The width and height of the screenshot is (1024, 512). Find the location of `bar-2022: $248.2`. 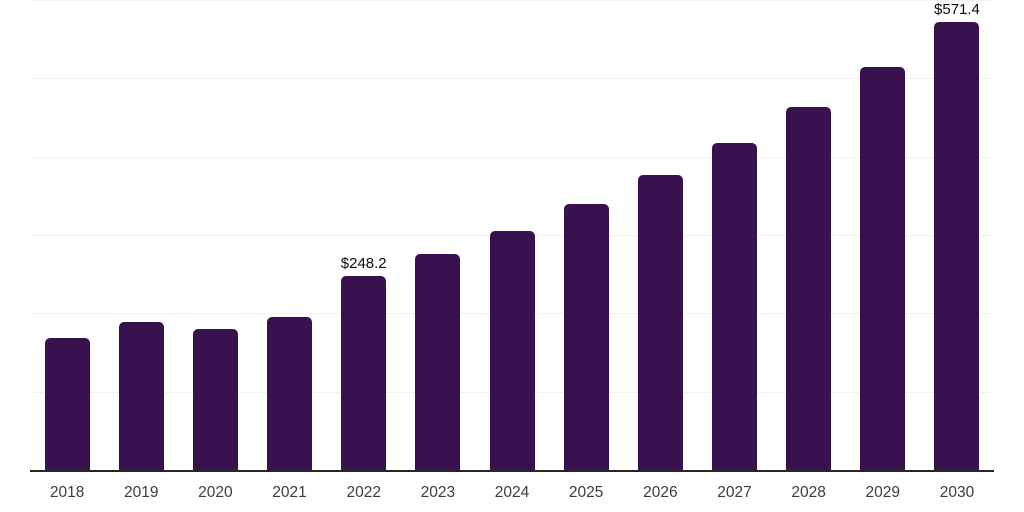

bar-2022: $248.2 is located at coordinates (364, 362).